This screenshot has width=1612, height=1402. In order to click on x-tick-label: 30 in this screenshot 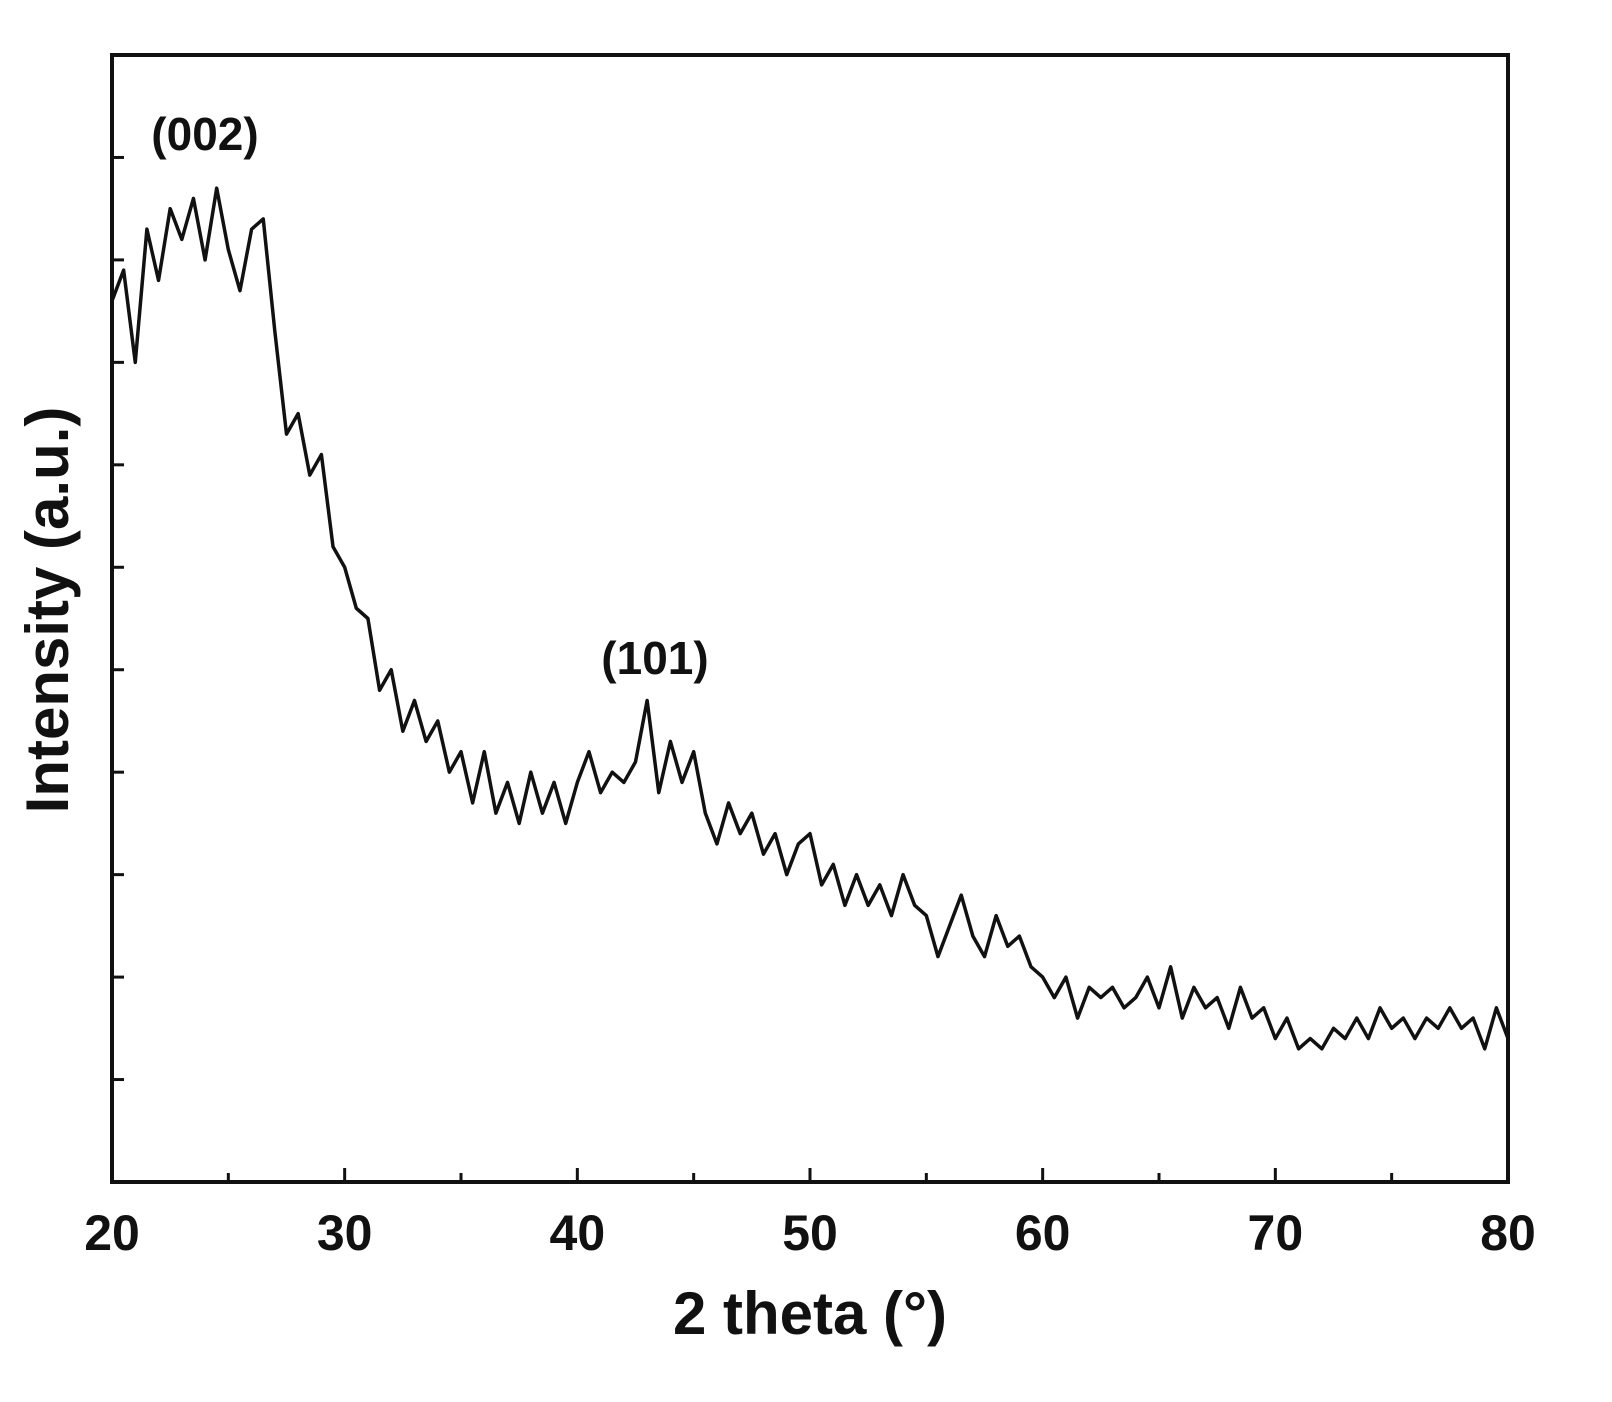, I will do `click(345, 1233)`.